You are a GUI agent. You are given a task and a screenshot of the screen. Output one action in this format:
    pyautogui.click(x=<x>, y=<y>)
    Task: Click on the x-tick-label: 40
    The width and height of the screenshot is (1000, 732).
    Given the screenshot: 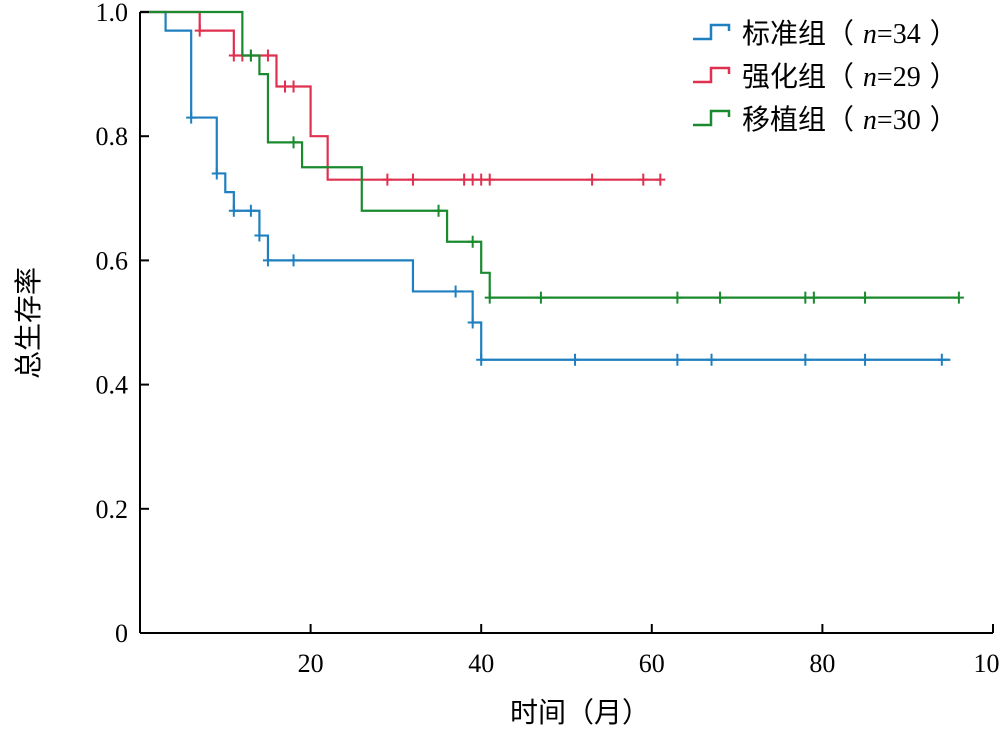 What is the action you would take?
    pyautogui.click(x=481, y=663)
    